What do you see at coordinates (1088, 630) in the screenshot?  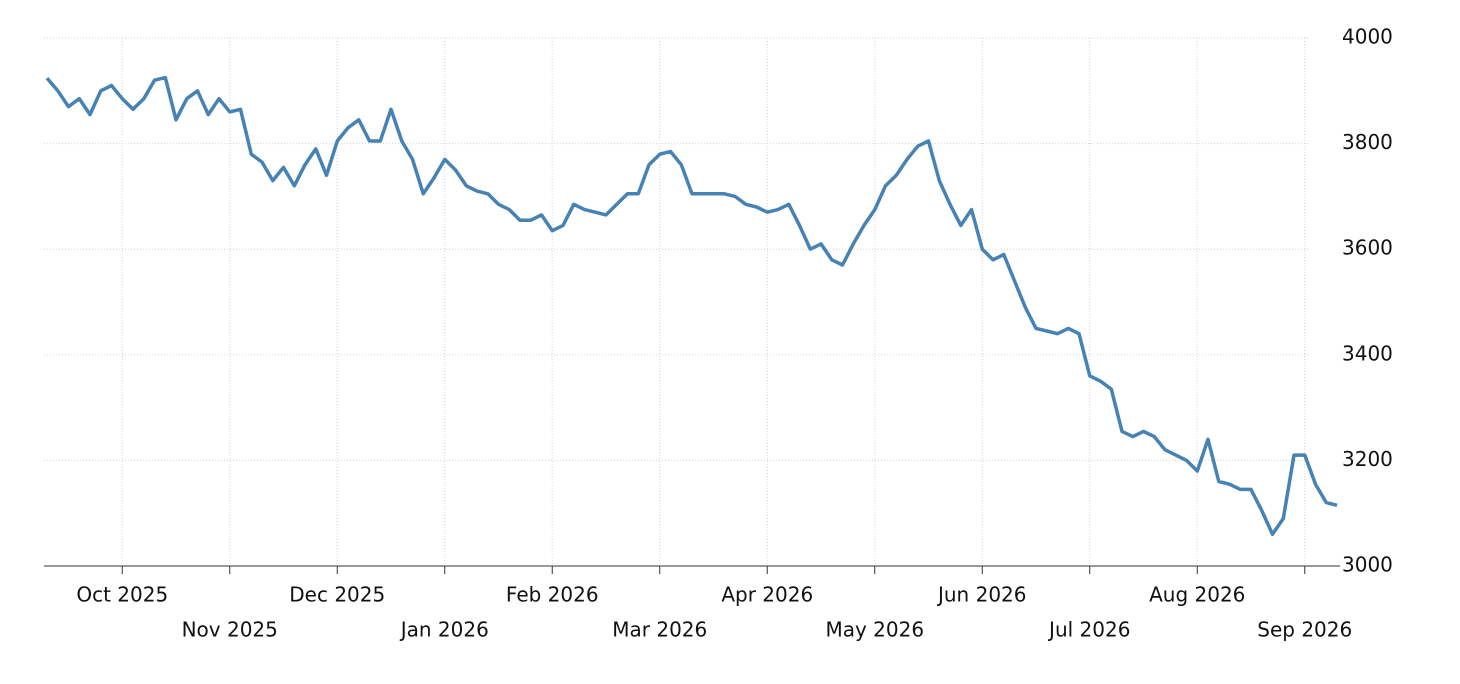 I see `x-tick-label: Jul 2026` at bounding box center [1088, 630].